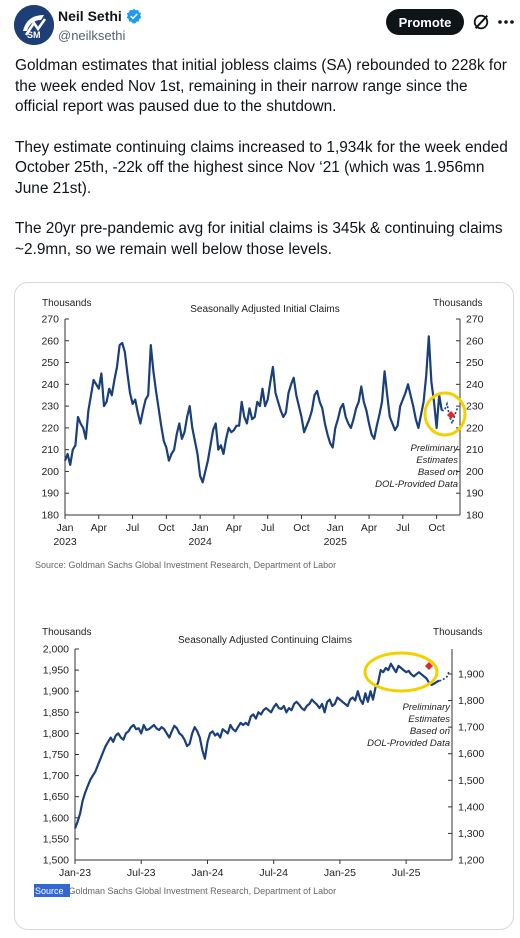 The width and height of the screenshot is (520, 938). I want to click on chart2-series-line, so click(256, 745).